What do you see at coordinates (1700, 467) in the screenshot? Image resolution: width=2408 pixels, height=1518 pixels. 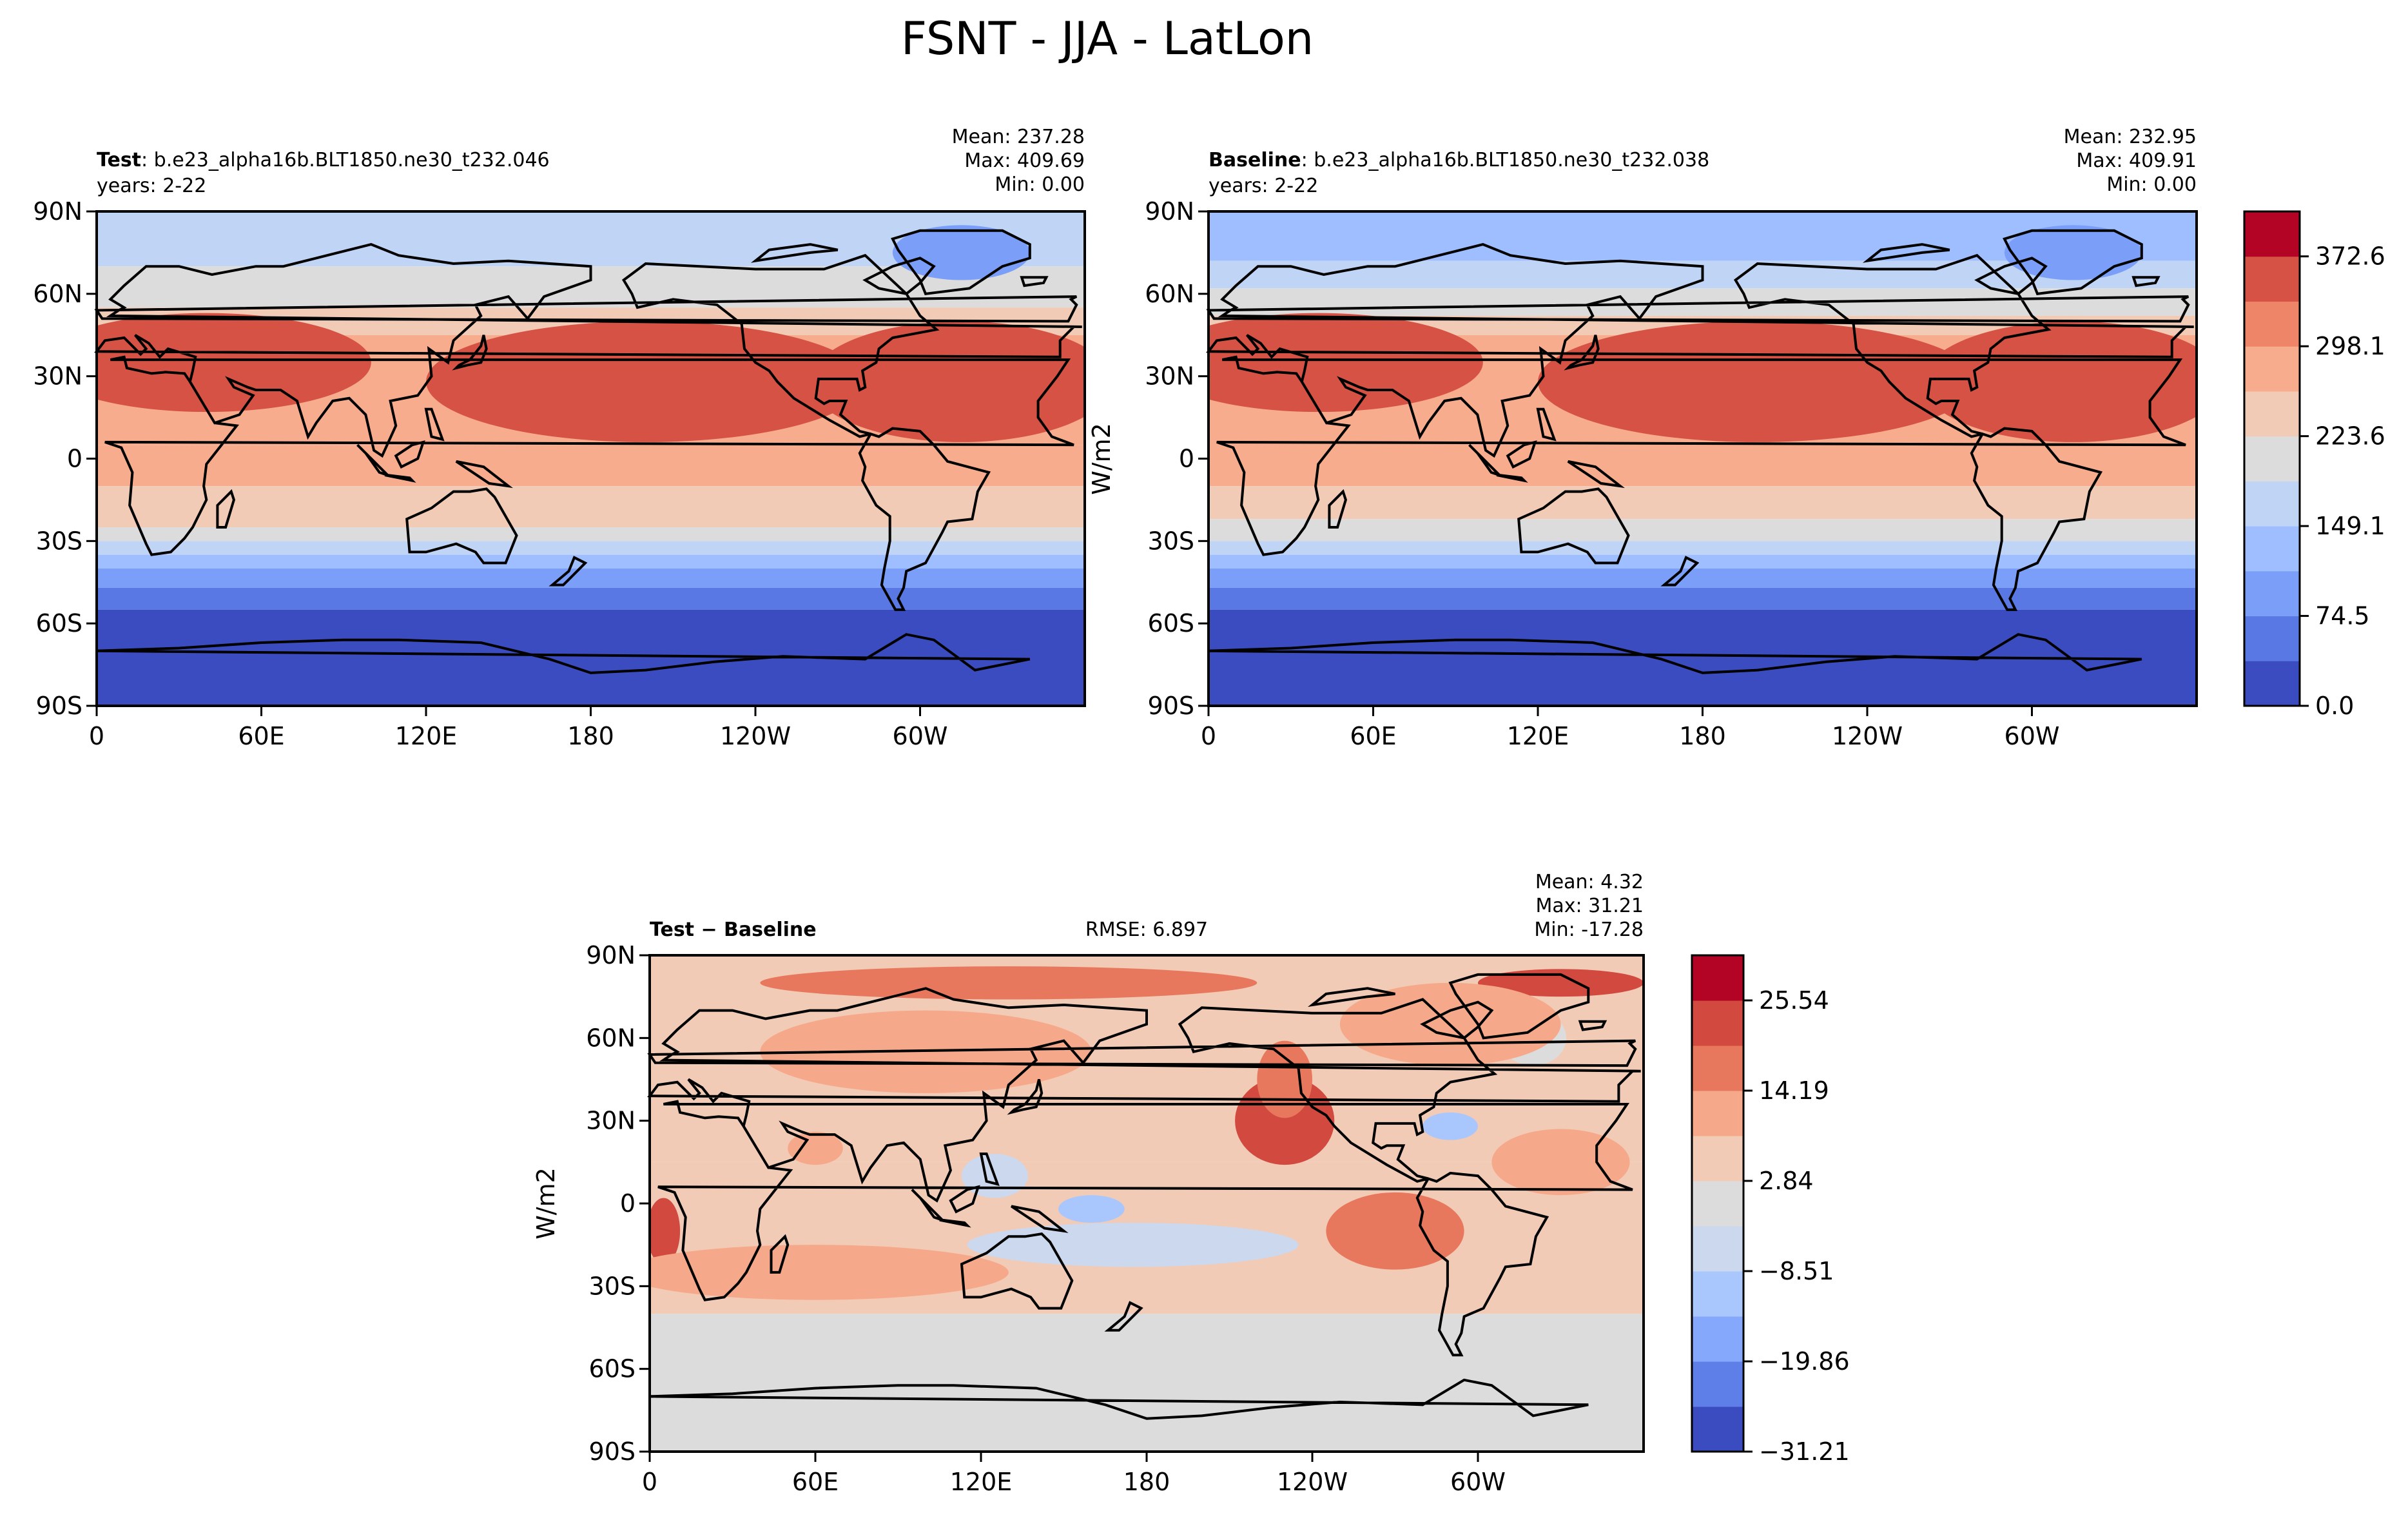 I see `coastlines-baseline` at bounding box center [1700, 467].